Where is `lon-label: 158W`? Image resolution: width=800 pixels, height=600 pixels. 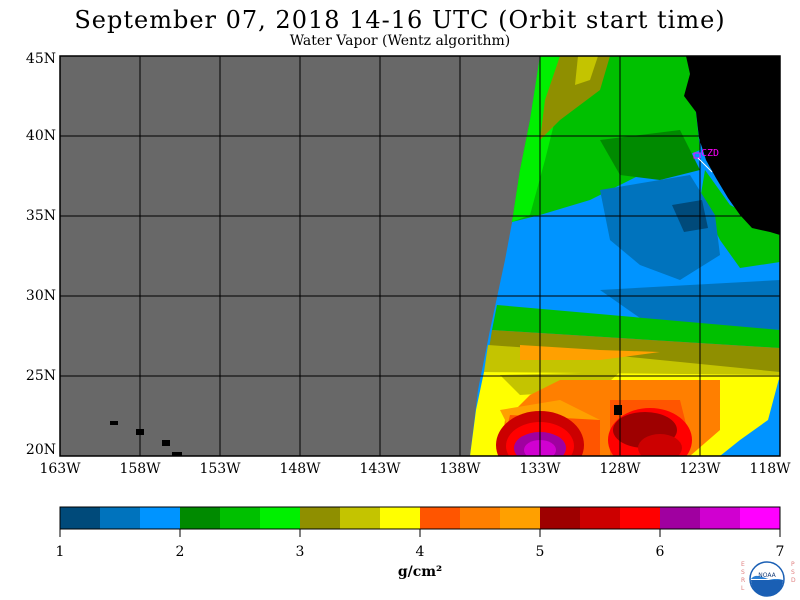 lon-label: 158W is located at coordinates (140, 469).